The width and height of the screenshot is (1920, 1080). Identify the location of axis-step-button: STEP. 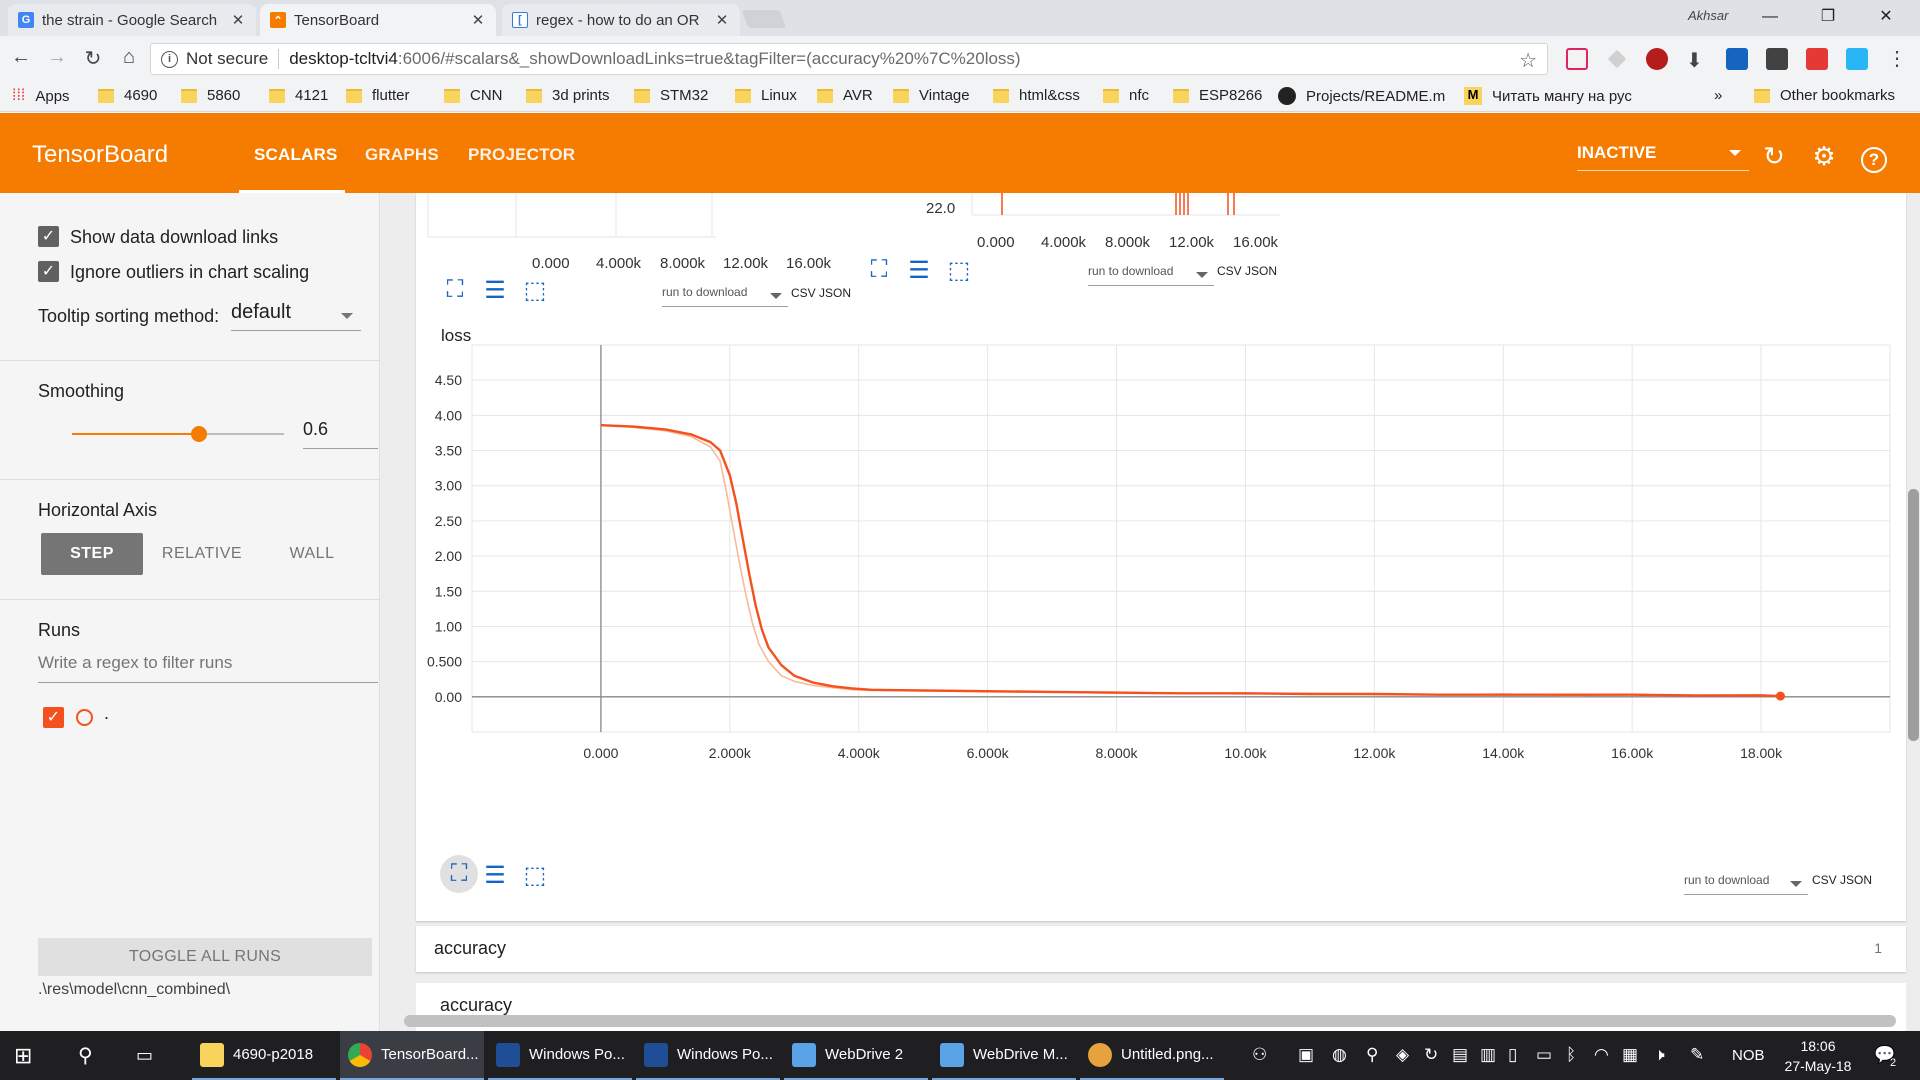
(92, 554).